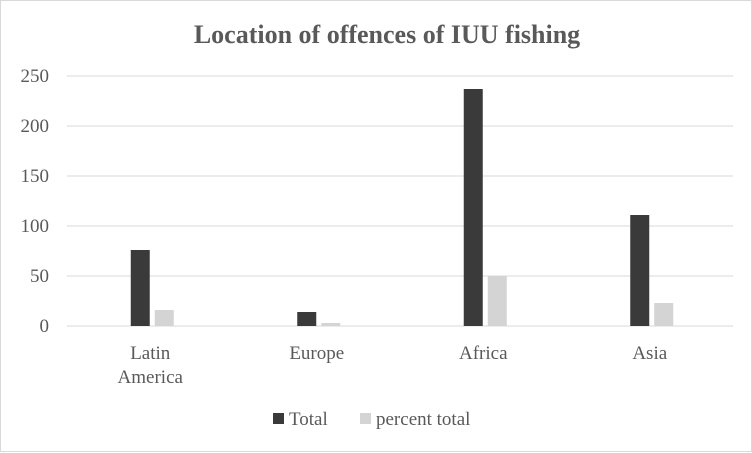  I want to click on chart-title: Location of offences of IUU fishing, so click(387, 34).